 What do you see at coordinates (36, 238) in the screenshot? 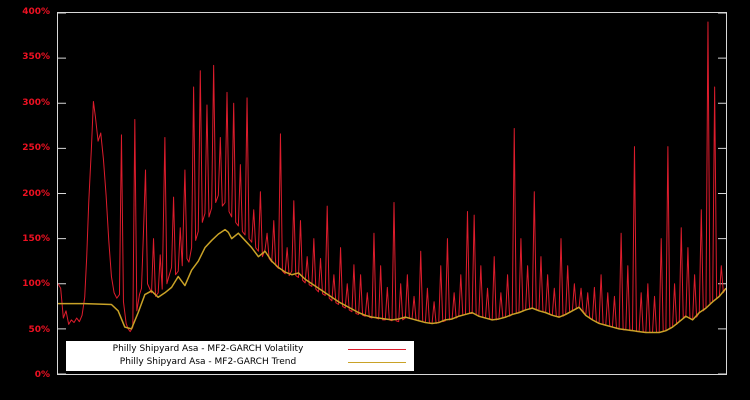
I see `y-axis-label: 150%` at bounding box center [36, 238].